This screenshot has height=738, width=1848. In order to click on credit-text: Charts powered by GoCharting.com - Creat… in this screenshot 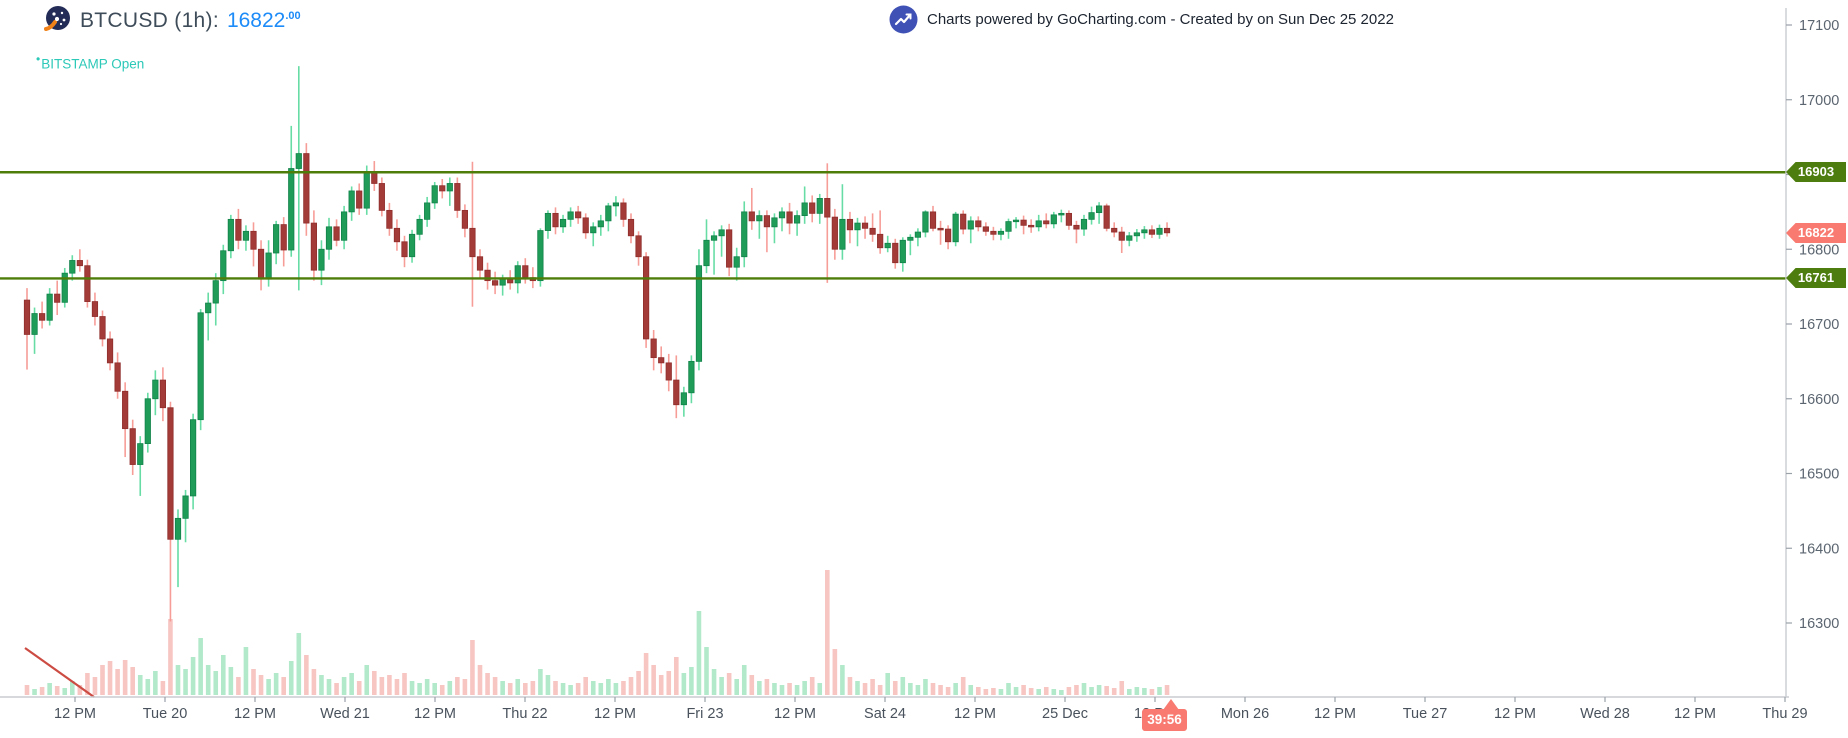, I will do `click(1160, 19)`.